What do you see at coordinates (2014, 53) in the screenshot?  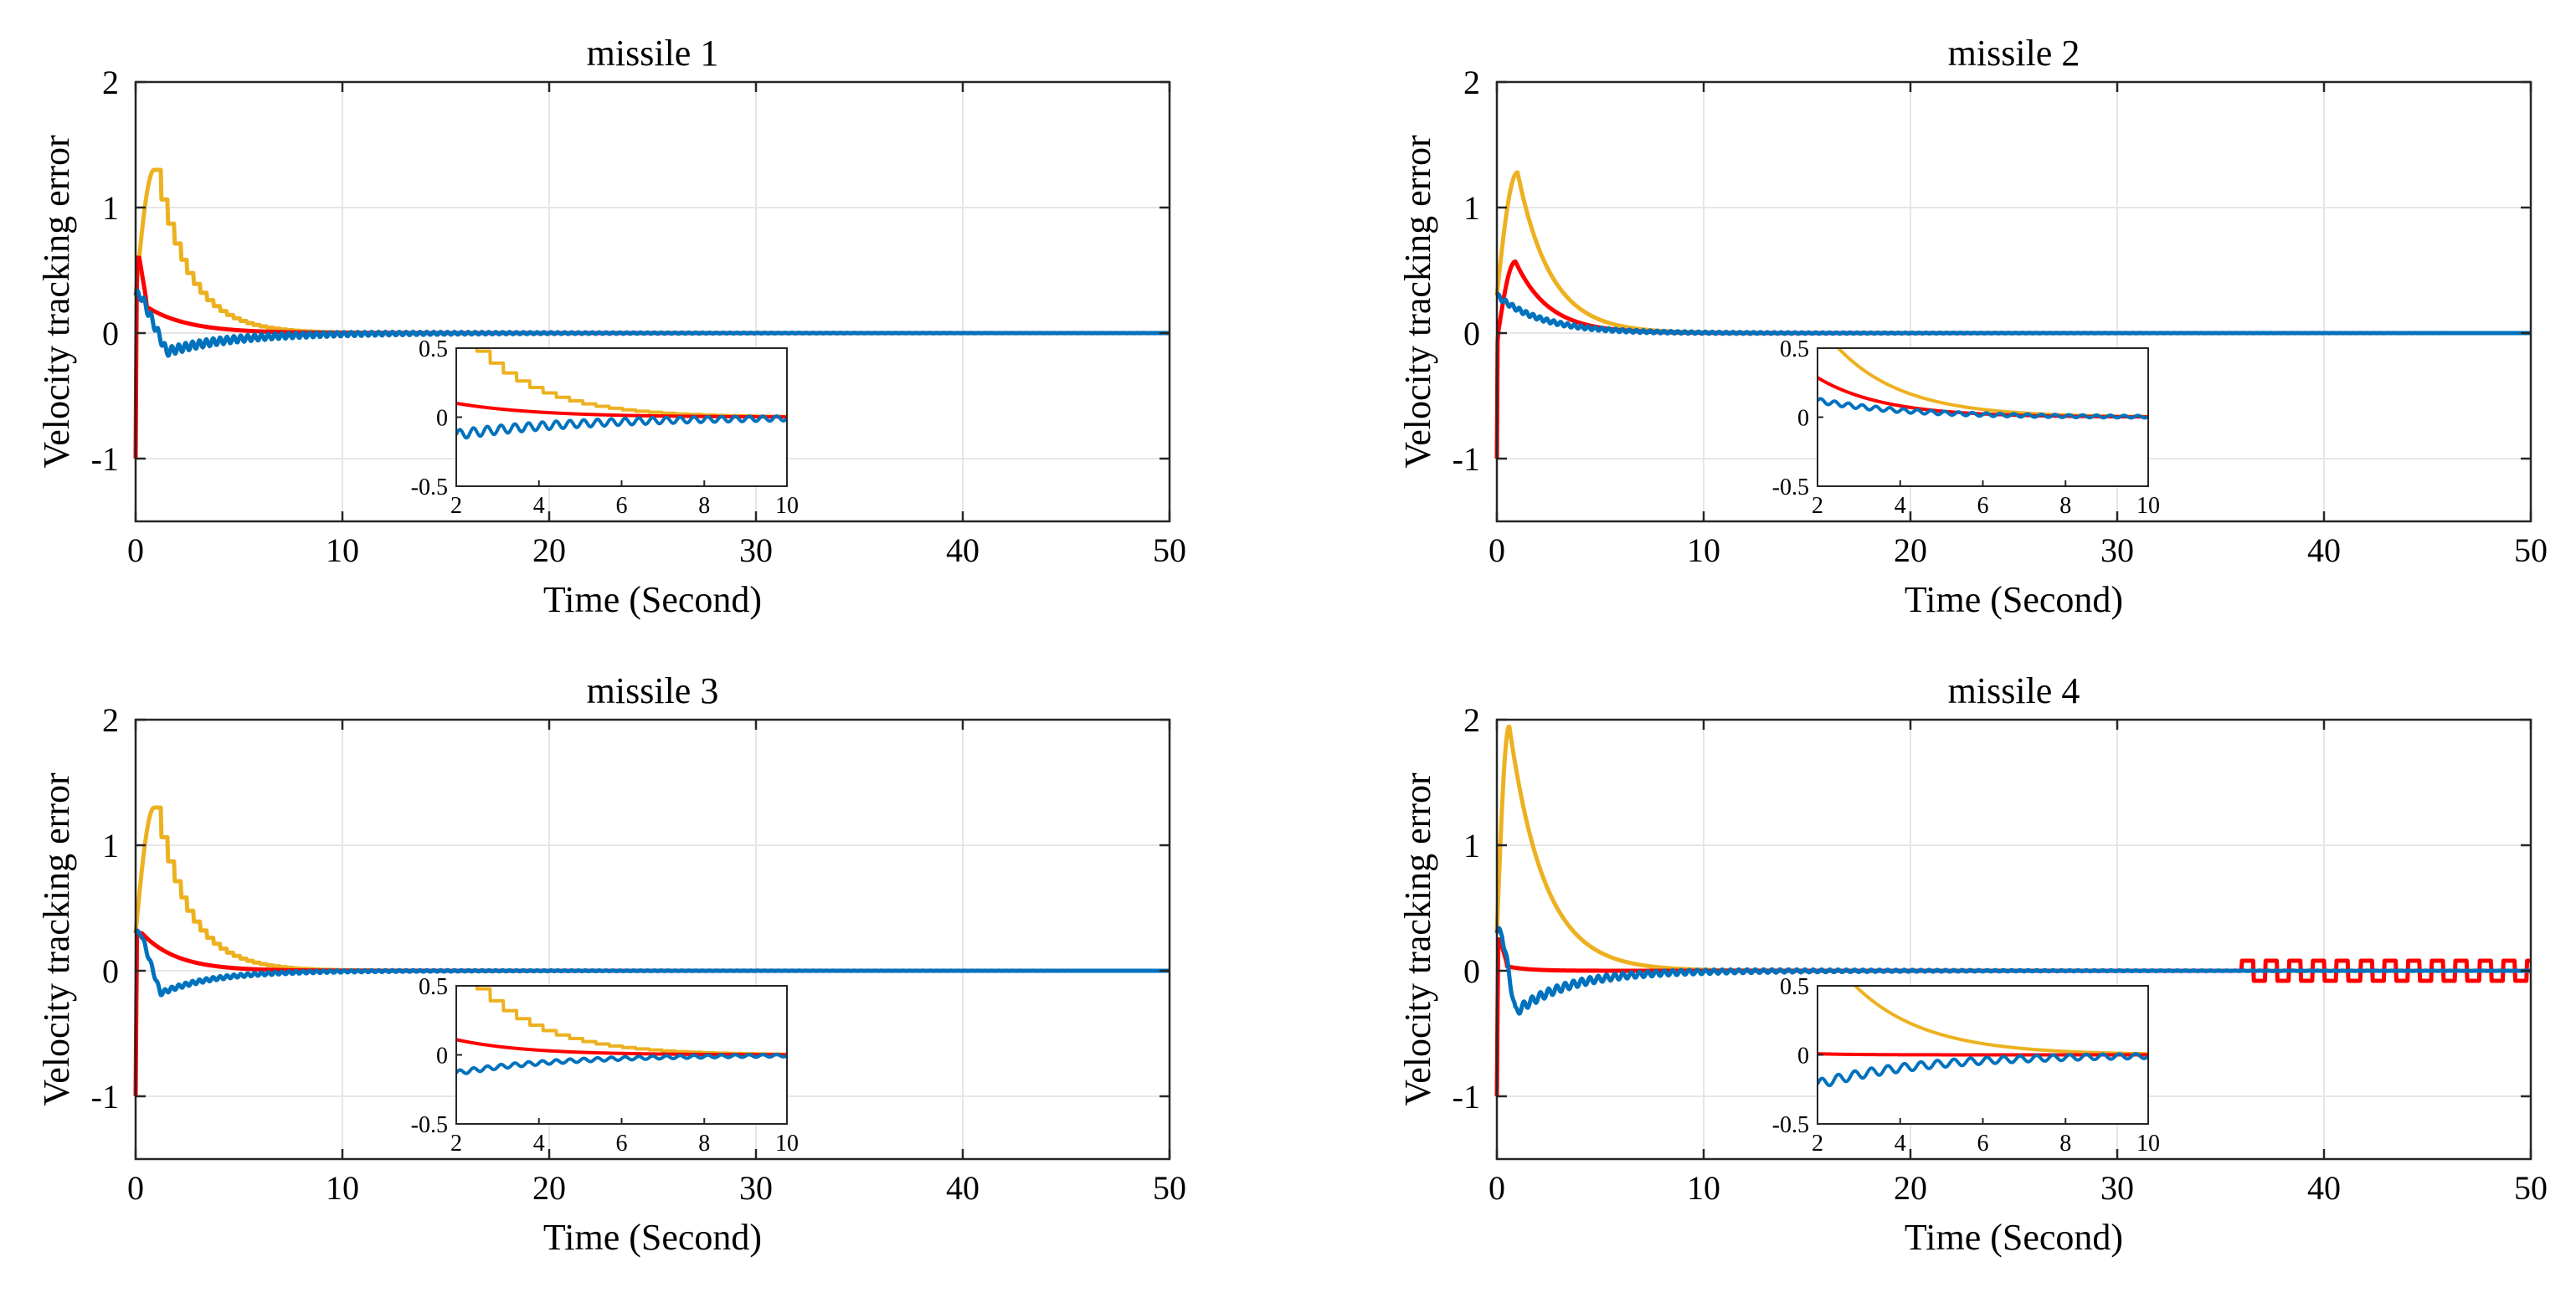 I see `chart-title: missile 2` at bounding box center [2014, 53].